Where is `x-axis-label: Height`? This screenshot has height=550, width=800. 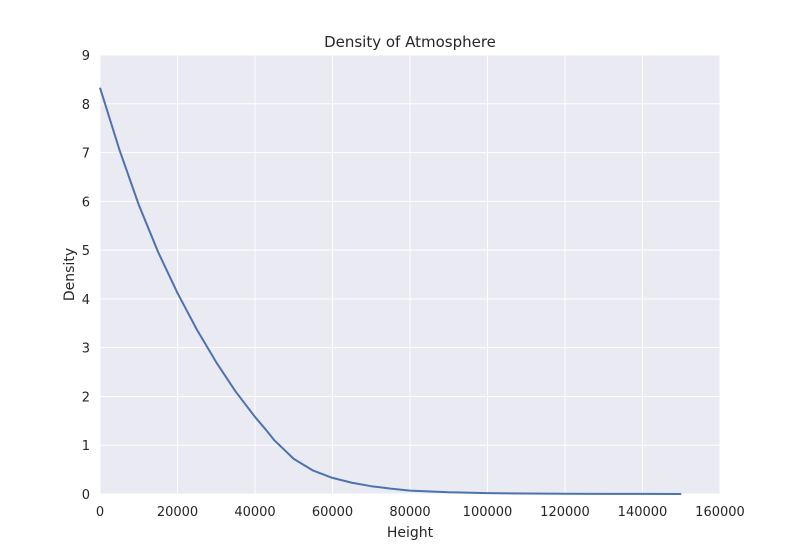 x-axis-label: Height is located at coordinates (410, 533).